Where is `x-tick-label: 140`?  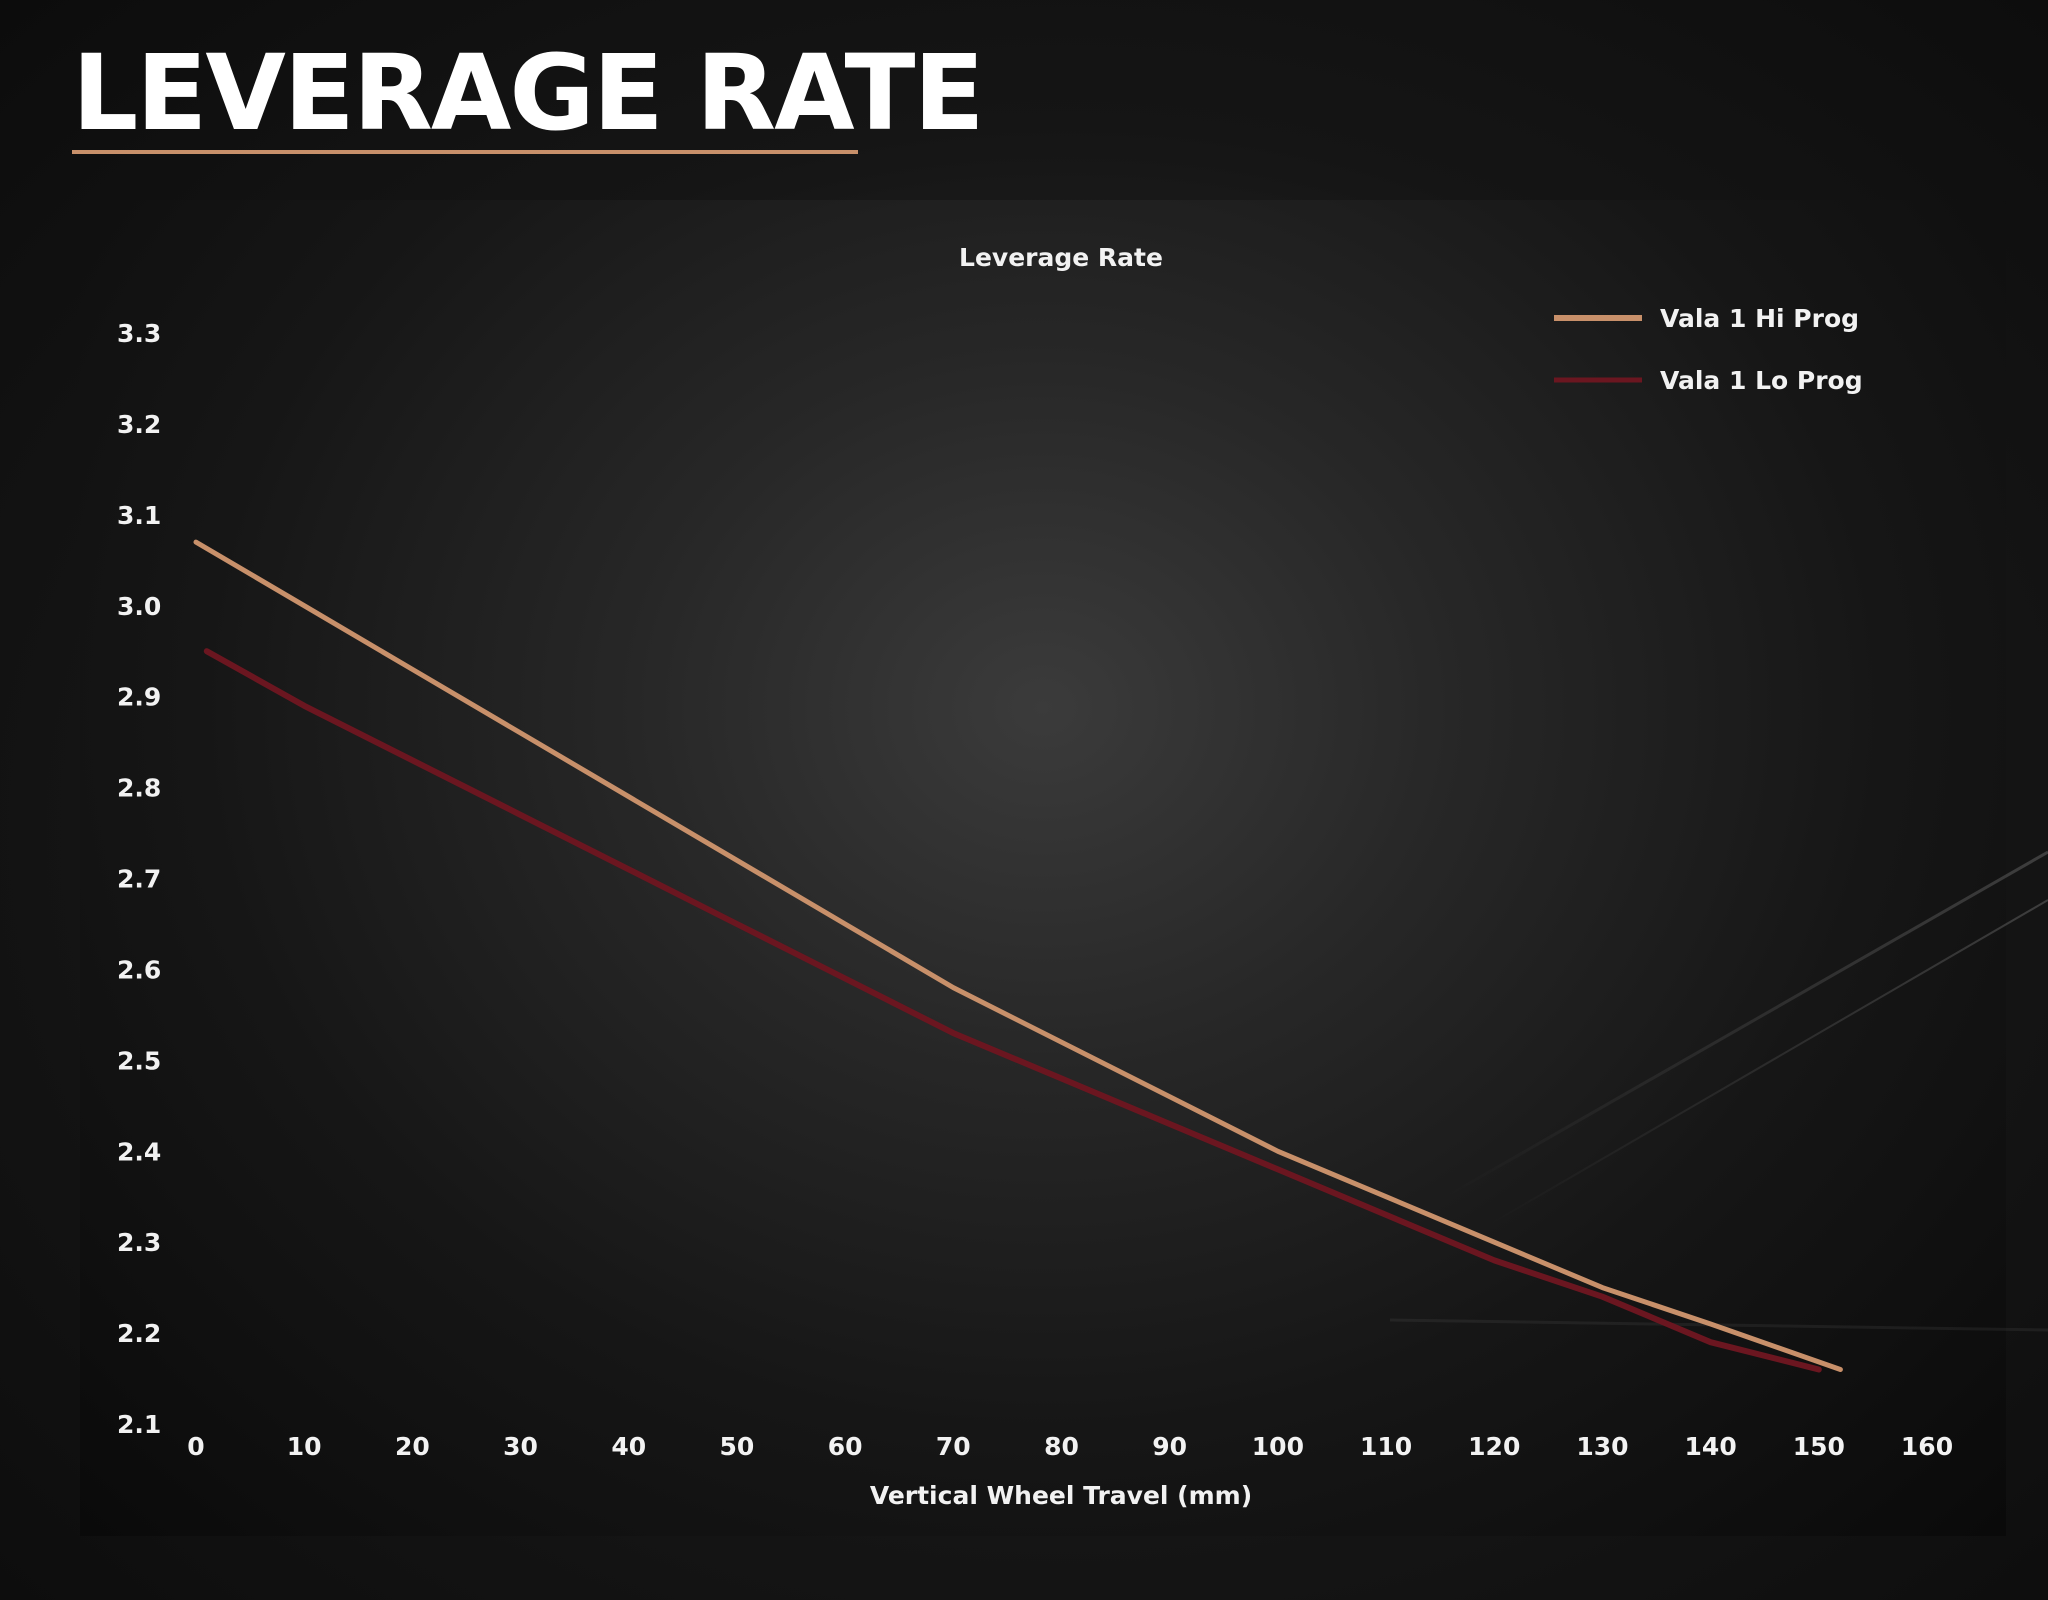
x-tick-label: 140 is located at coordinates (1711, 1446).